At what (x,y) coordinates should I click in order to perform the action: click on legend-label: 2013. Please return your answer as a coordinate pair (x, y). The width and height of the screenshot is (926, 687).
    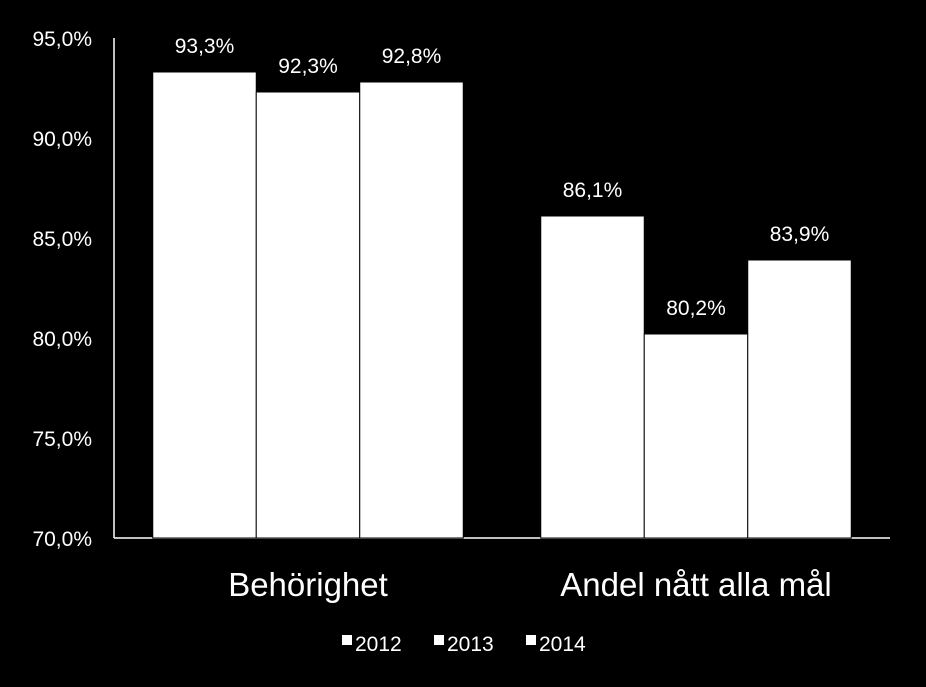
    Looking at the image, I should click on (470, 644).